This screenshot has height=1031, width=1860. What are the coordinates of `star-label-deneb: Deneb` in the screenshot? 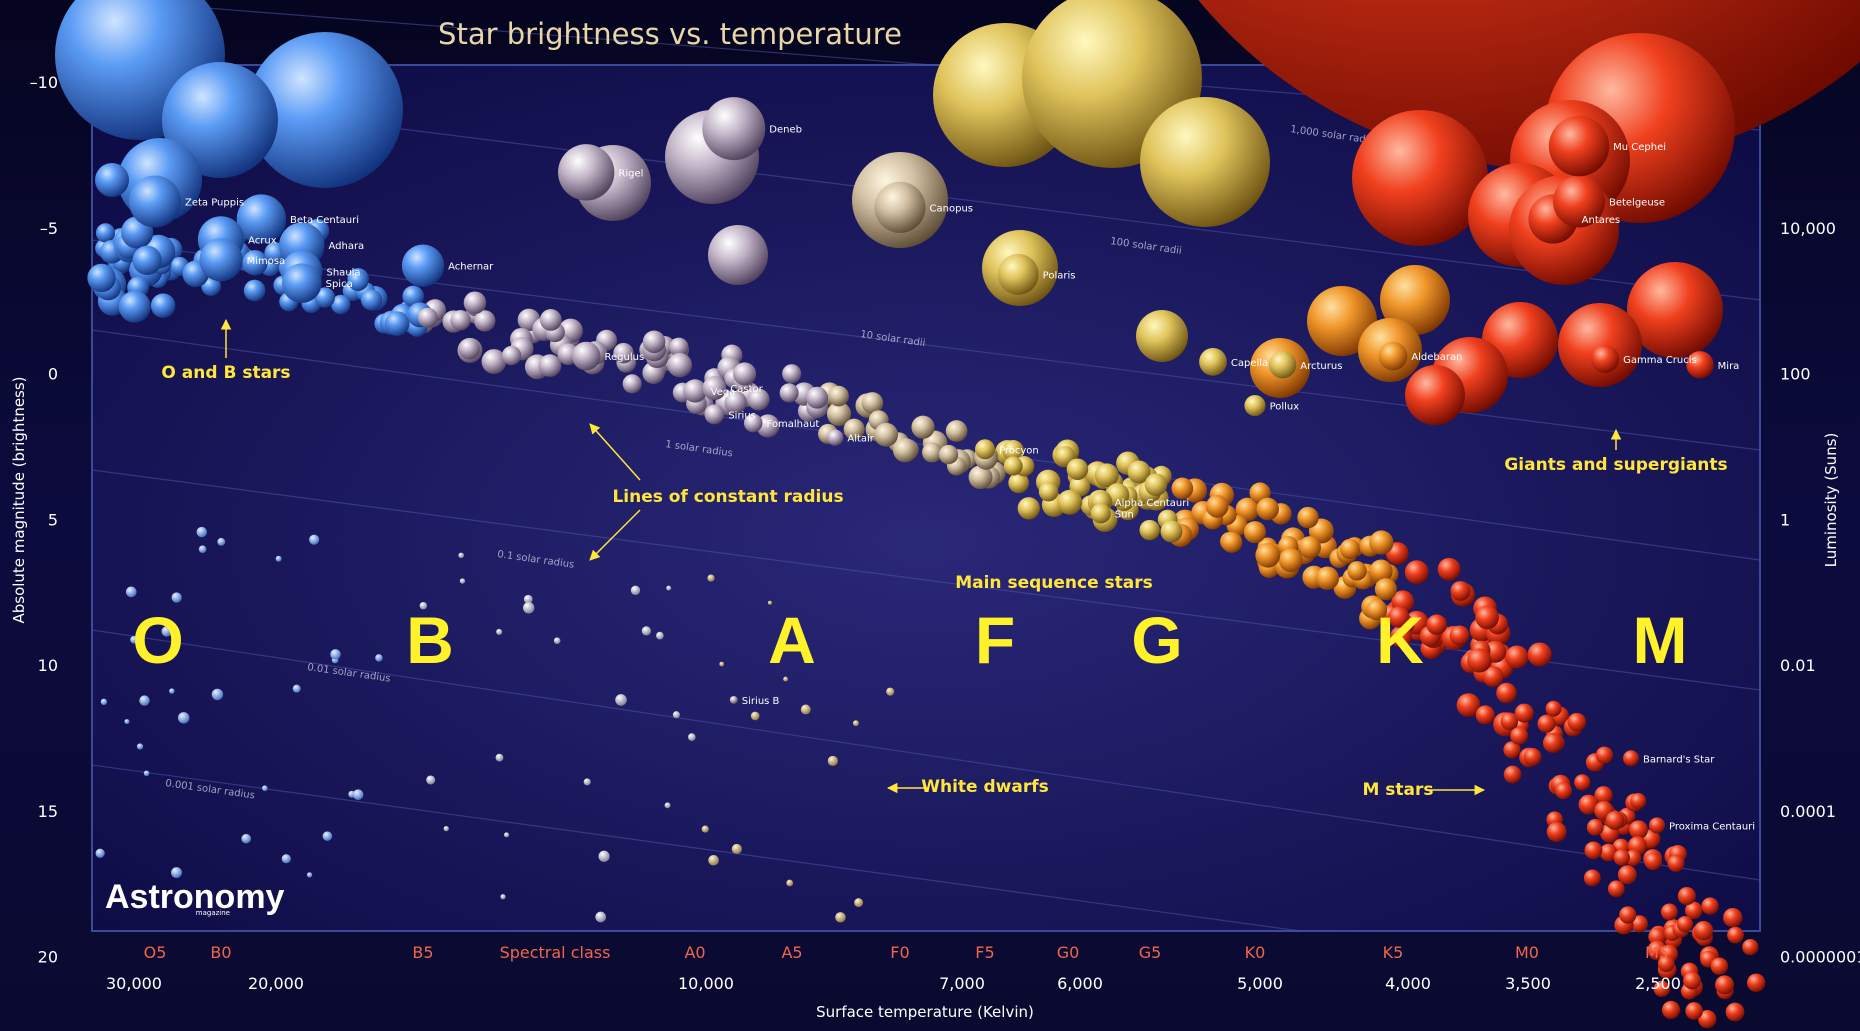 It's located at (785, 130).